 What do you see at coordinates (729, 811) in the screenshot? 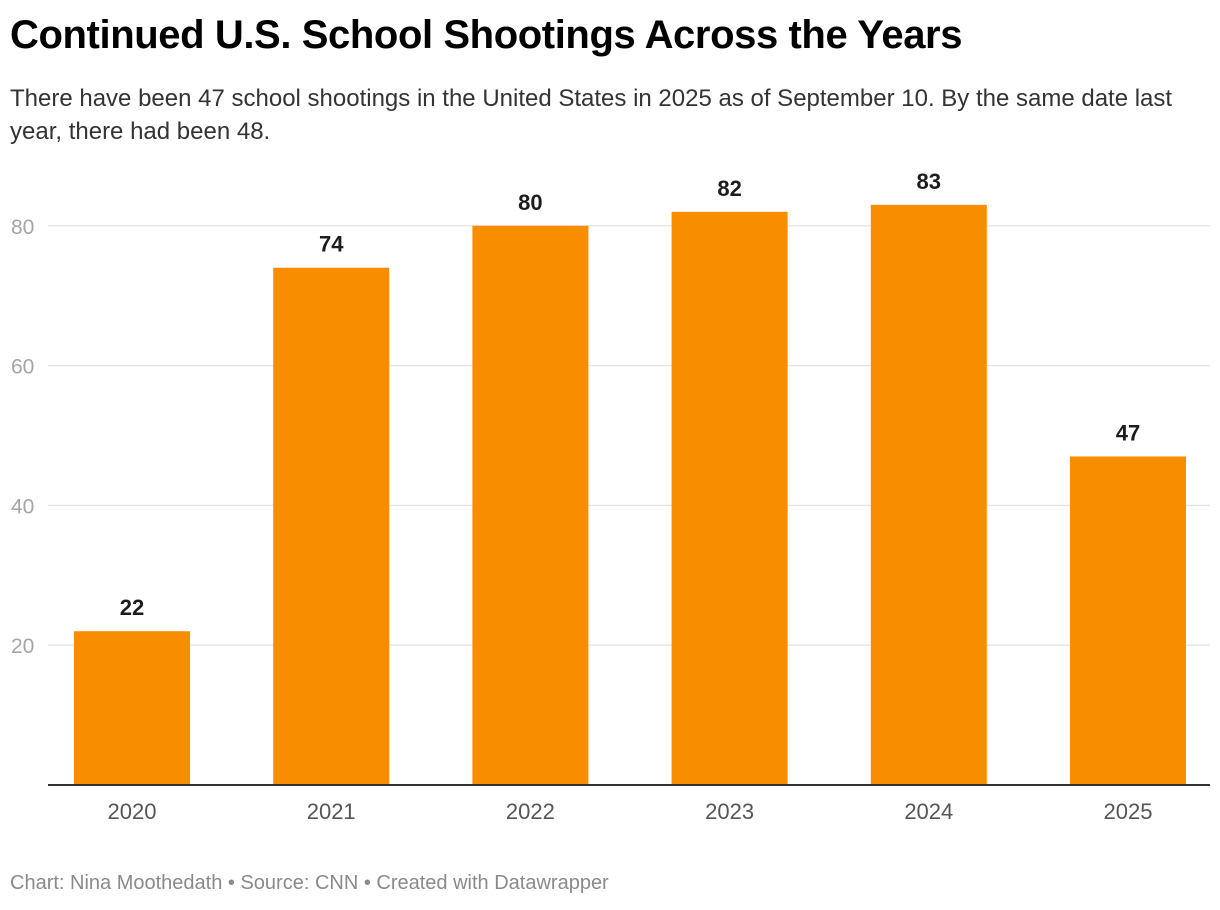
I see `x-tick-label-2023: 2023` at bounding box center [729, 811].